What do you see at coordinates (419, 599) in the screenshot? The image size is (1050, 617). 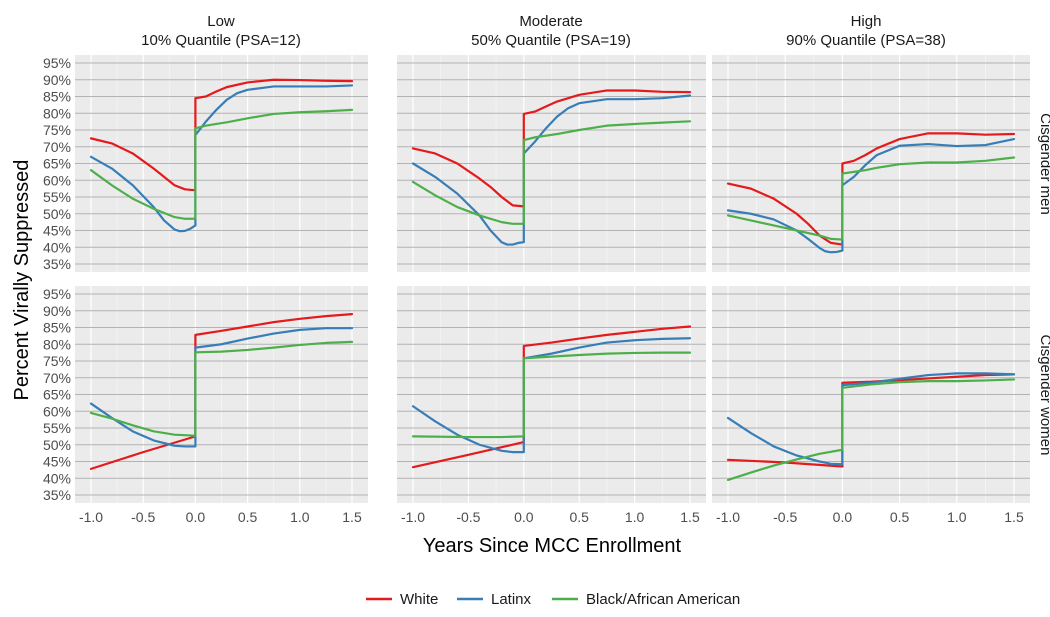 I see `legend-label-white: White` at bounding box center [419, 599].